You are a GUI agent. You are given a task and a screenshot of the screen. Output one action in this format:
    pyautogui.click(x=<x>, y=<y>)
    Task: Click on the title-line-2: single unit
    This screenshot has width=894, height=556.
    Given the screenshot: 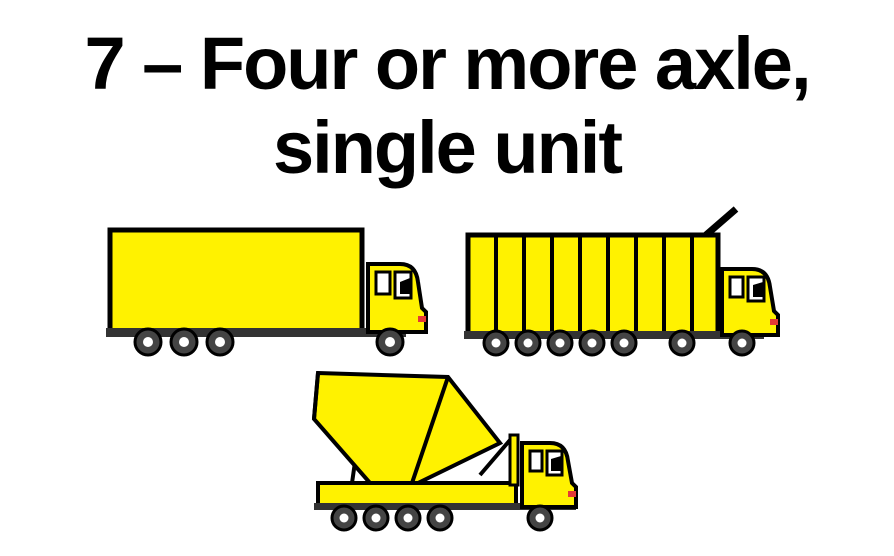 What is the action you would take?
    pyautogui.click(x=448, y=147)
    